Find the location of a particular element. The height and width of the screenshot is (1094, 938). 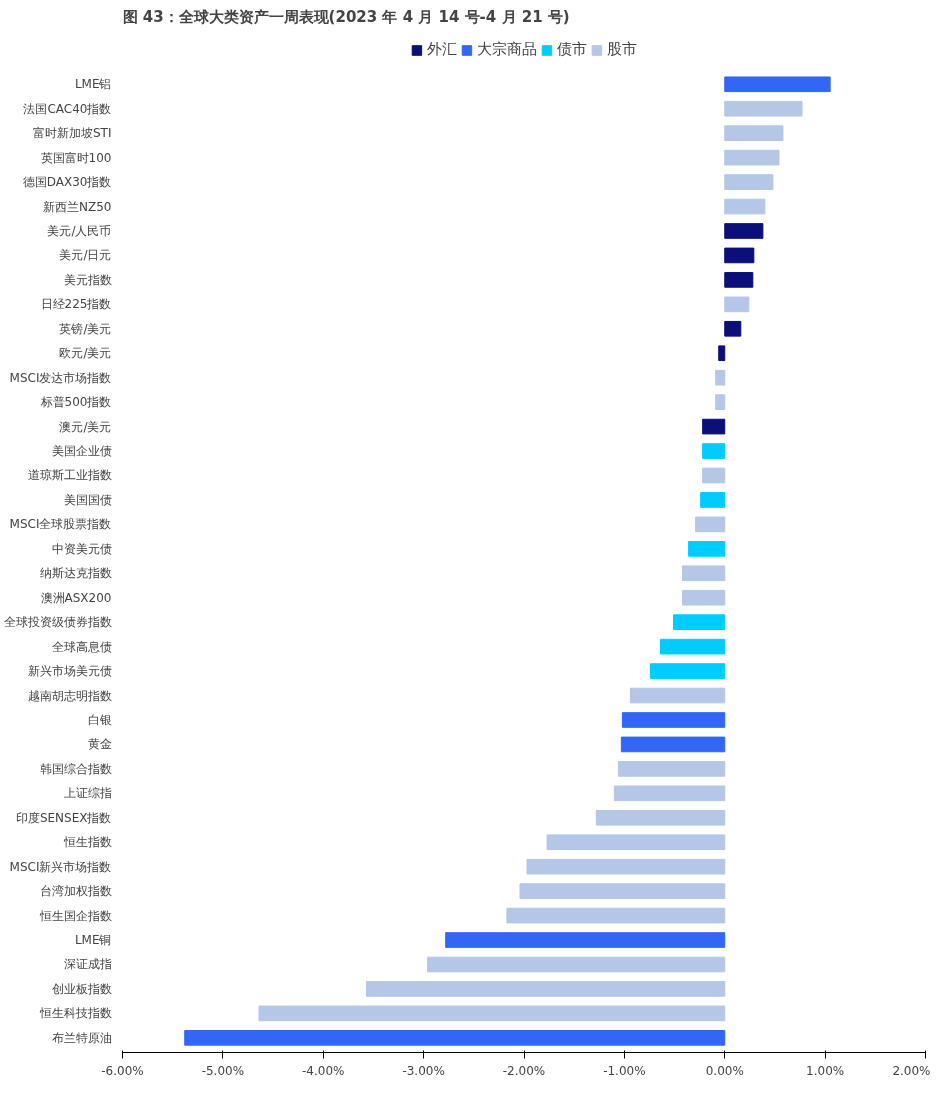

y-tick-label: 美元/人民币 is located at coordinates (79, 230).